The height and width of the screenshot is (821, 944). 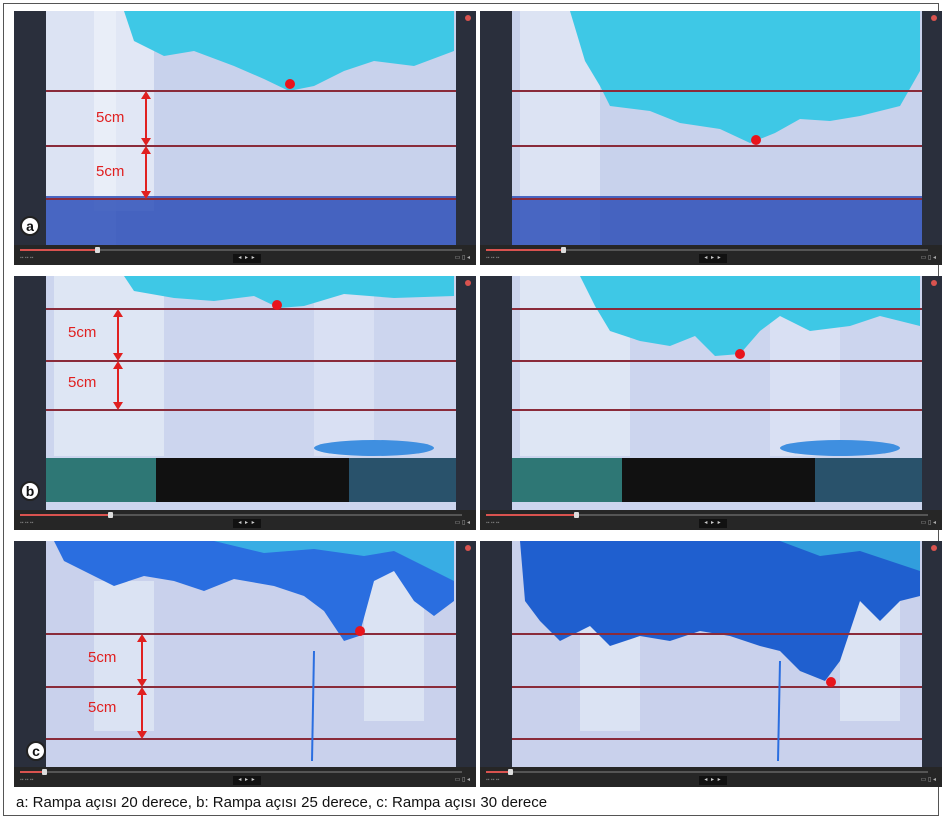 I want to click on row-letter-a: a, so click(x=30, y=226).